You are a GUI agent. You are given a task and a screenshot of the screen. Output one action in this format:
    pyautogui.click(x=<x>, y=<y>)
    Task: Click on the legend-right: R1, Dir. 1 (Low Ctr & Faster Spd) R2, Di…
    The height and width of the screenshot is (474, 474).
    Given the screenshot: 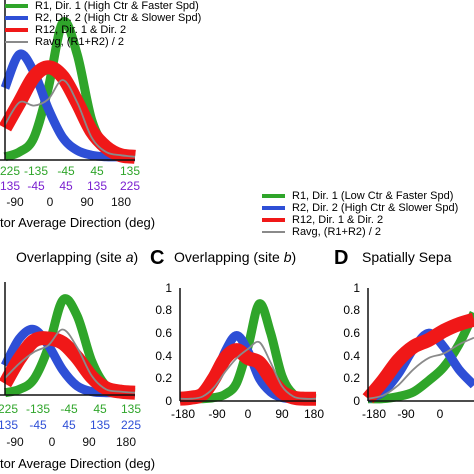 What is the action you would take?
    pyautogui.click(x=360, y=214)
    